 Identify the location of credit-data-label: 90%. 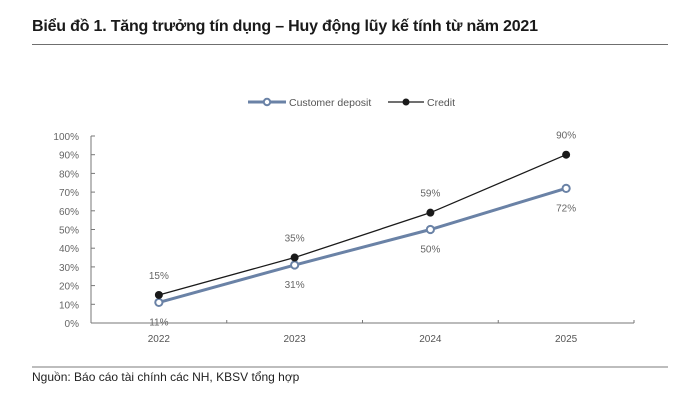
(566, 136).